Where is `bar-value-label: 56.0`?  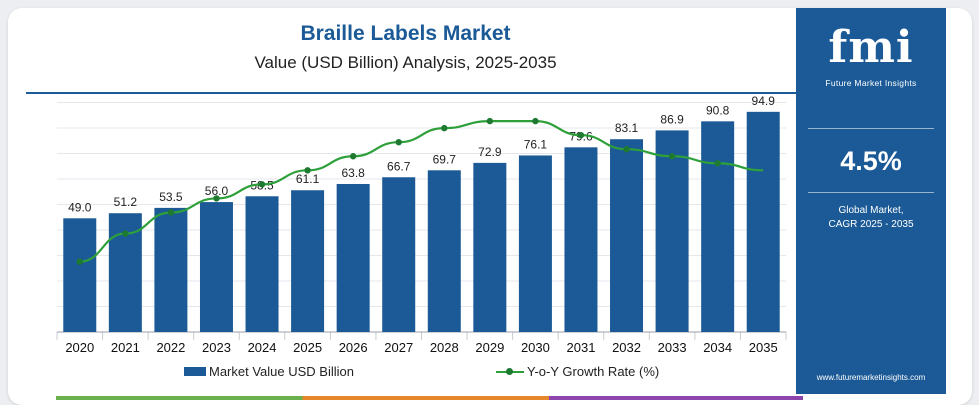 bar-value-label: 56.0 is located at coordinates (217, 191).